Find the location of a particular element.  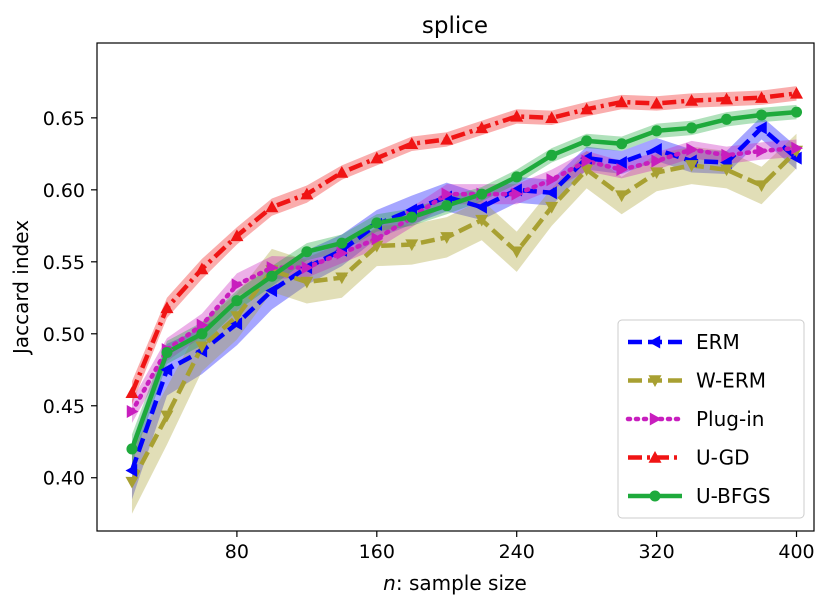

legend-plug-in-marker is located at coordinates (655, 419).